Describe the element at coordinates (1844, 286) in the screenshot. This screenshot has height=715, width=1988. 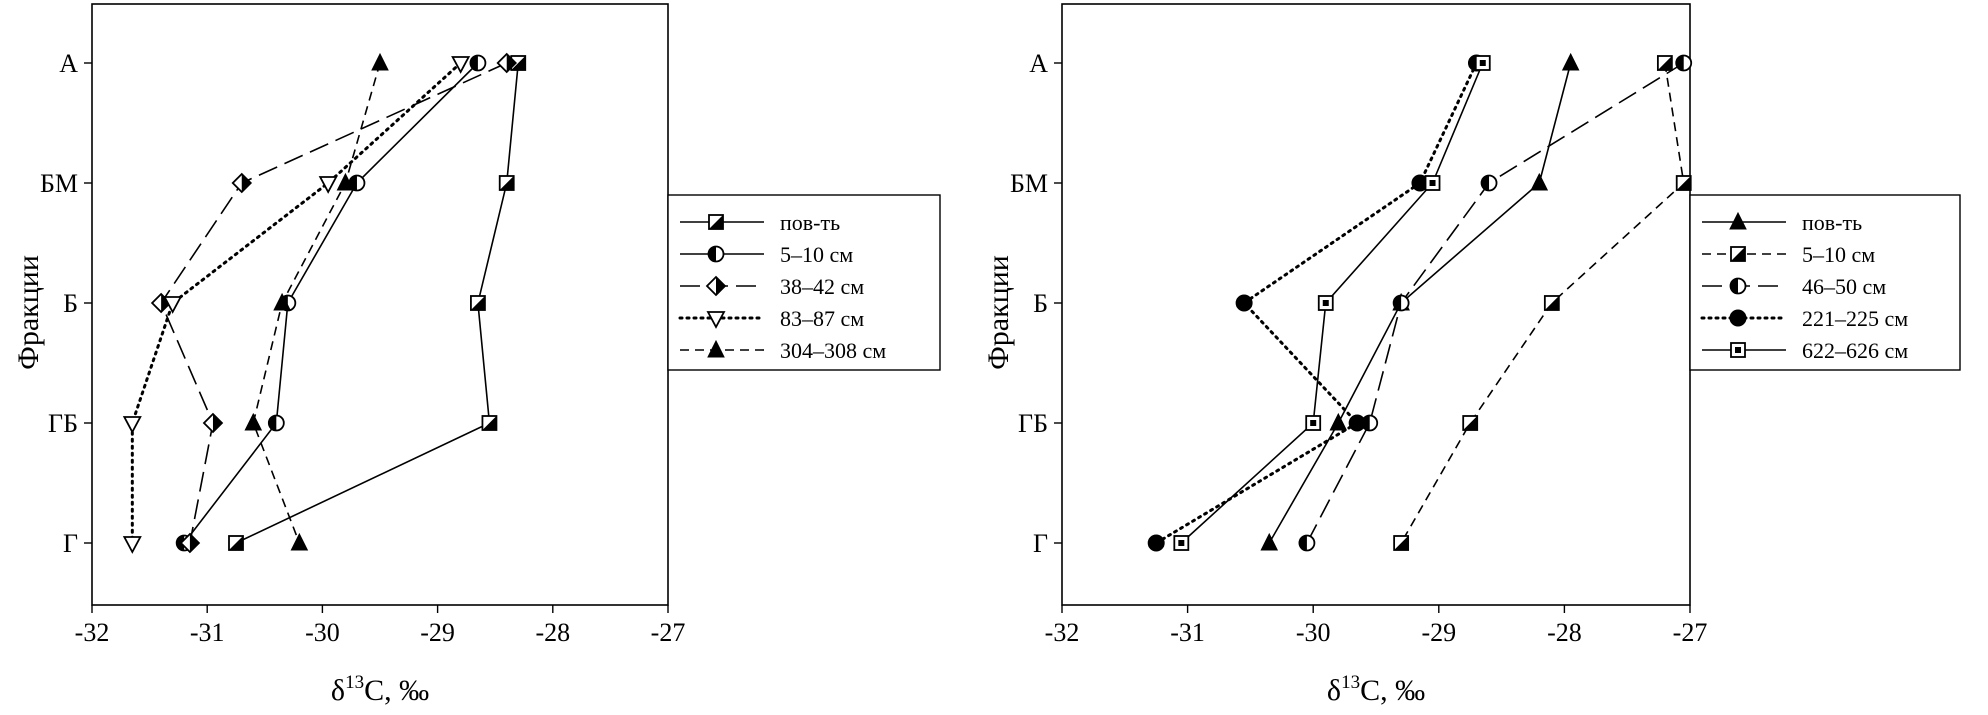
I see `legend-label: 46–50 см` at that location.